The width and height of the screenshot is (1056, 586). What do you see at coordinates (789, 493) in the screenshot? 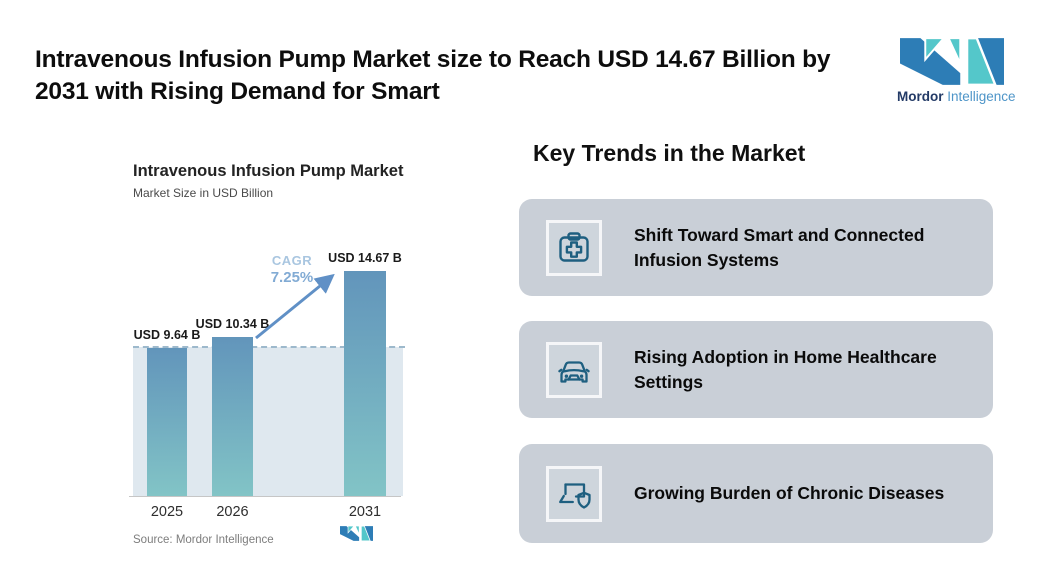
I see `trend-card-text: Growing Burden of Chronic Diseases` at bounding box center [789, 493].